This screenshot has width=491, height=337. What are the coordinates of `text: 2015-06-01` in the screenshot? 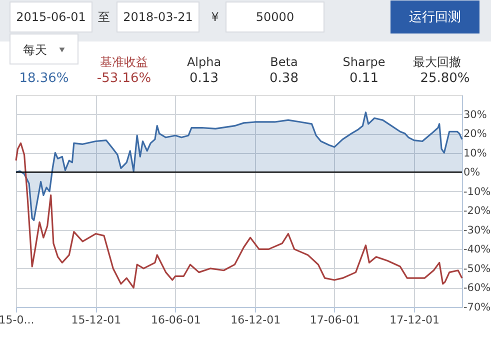 It's located at (51, 17).